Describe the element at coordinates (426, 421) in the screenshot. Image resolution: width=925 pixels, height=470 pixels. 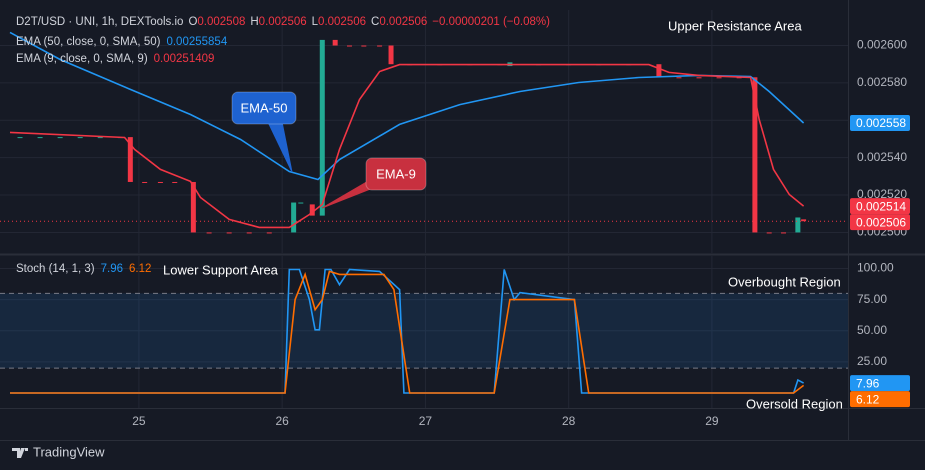
I see `x-tick-label: 27` at that location.